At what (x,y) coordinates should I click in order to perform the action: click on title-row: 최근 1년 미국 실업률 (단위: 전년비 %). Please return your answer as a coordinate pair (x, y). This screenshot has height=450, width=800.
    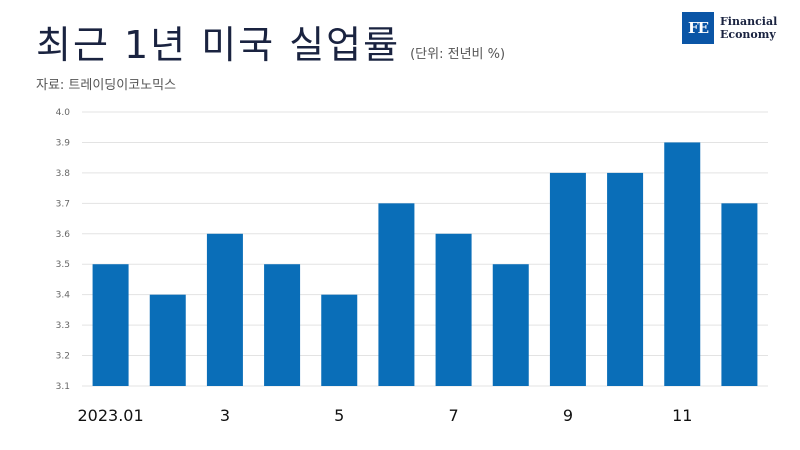
    Looking at the image, I should click on (270, 41).